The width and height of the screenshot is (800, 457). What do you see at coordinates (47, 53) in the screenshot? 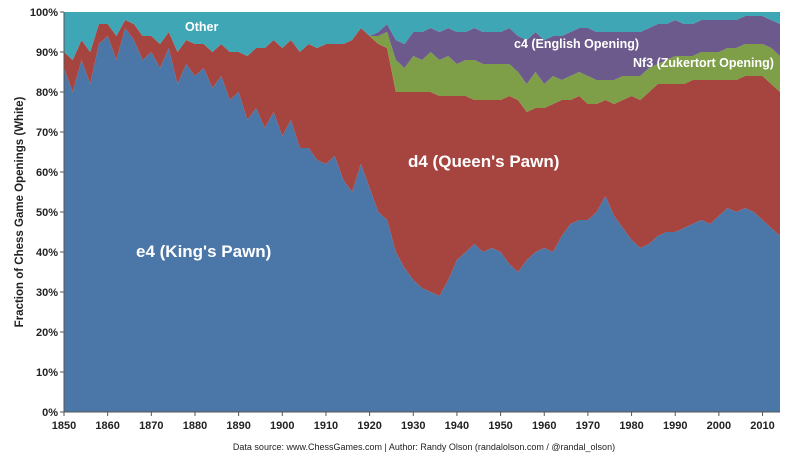
I see `y-tick-label: 90%` at bounding box center [47, 53].